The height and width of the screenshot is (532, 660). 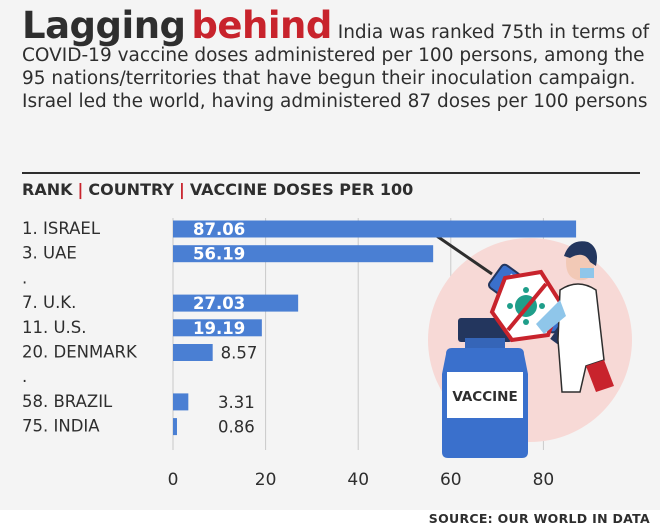 I want to click on data-label: 8.57, so click(x=239, y=353).